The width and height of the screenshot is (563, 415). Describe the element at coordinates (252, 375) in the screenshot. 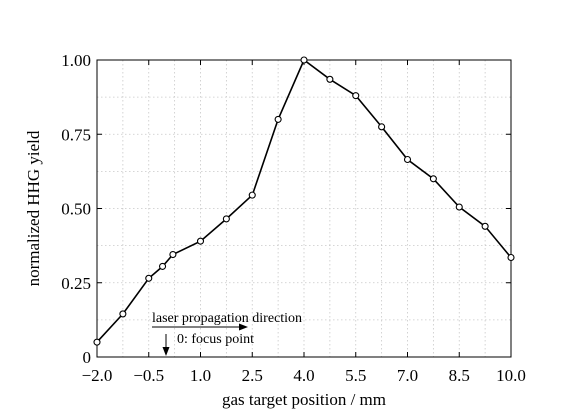

I see `x-tick-label: 2.5` at that location.